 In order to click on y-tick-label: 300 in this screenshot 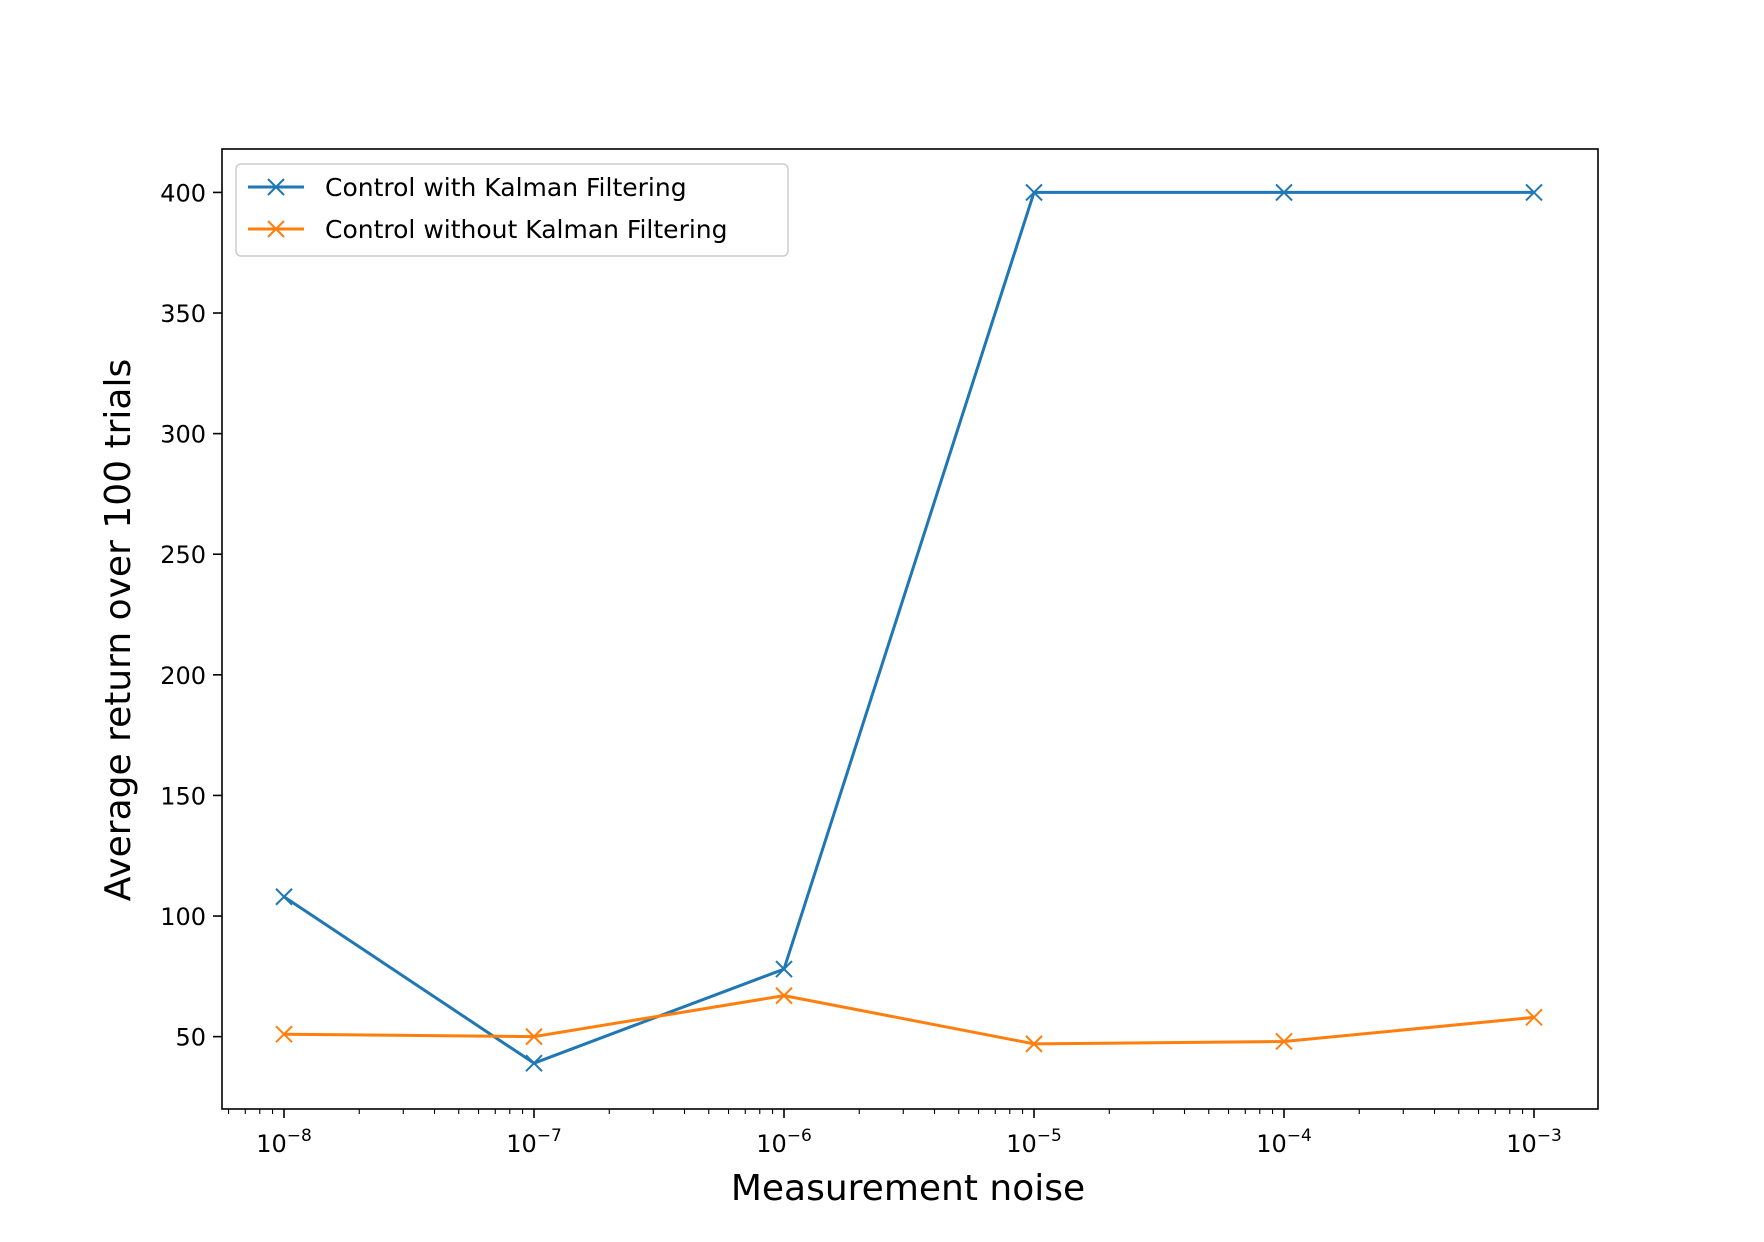, I will do `click(183, 435)`.